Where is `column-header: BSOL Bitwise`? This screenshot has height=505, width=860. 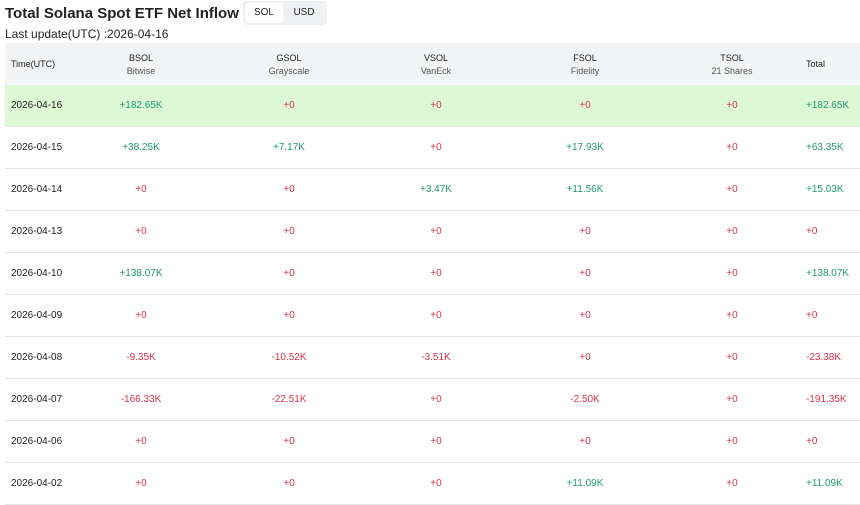
column-header: BSOL Bitwise is located at coordinates (141, 64).